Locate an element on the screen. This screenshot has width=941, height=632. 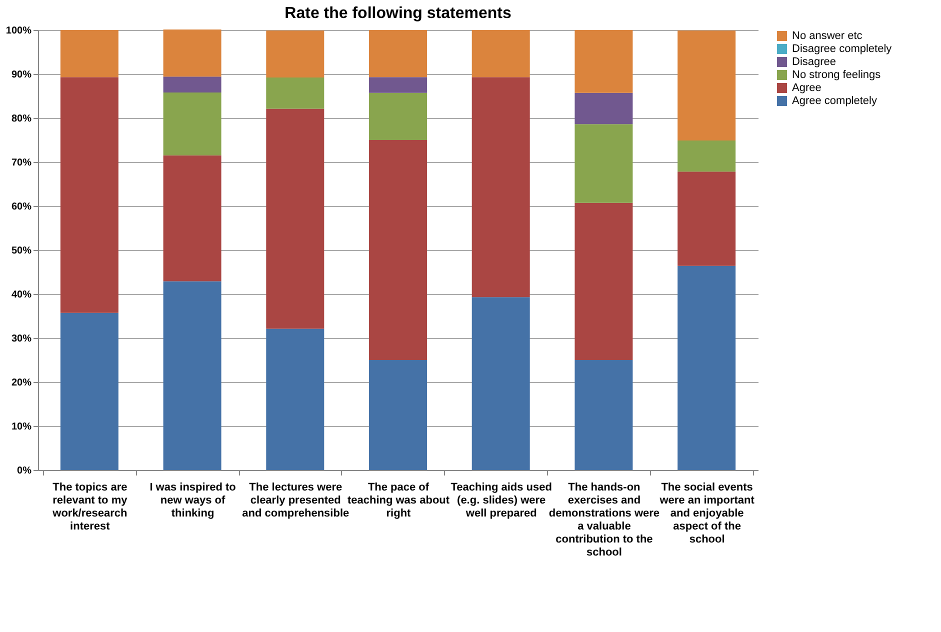
chart-title: Rate the following statements is located at coordinates (398, 13).